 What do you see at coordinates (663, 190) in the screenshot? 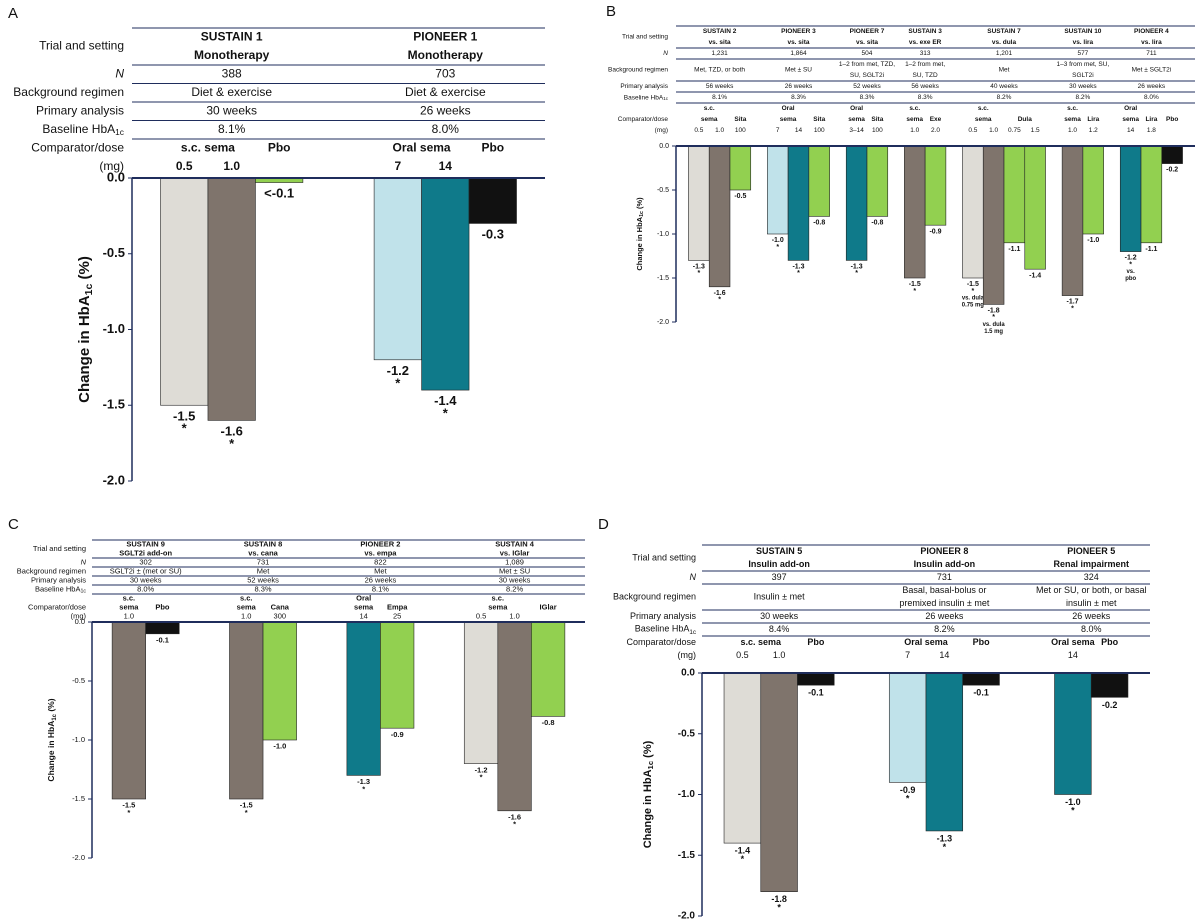
I see `y-tick-label: -0.5` at bounding box center [663, 190].